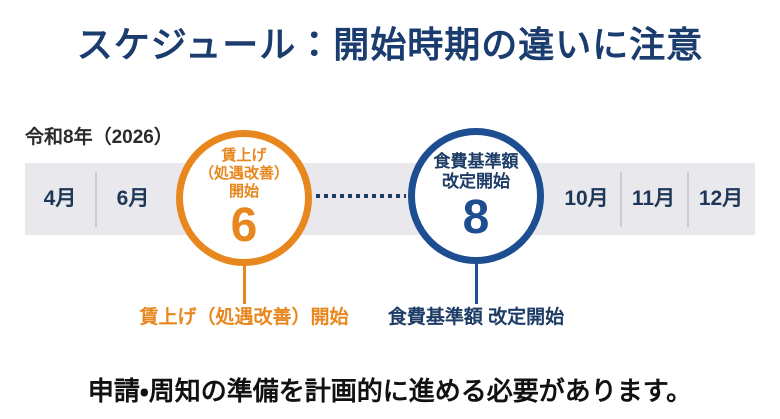 Image resolution: width=780 pixels, height=419 pixels. What do you see at coordinates (133, 198) in the screenshot?
I see `month-label-june: 6月` at bounding box center [133, 198].